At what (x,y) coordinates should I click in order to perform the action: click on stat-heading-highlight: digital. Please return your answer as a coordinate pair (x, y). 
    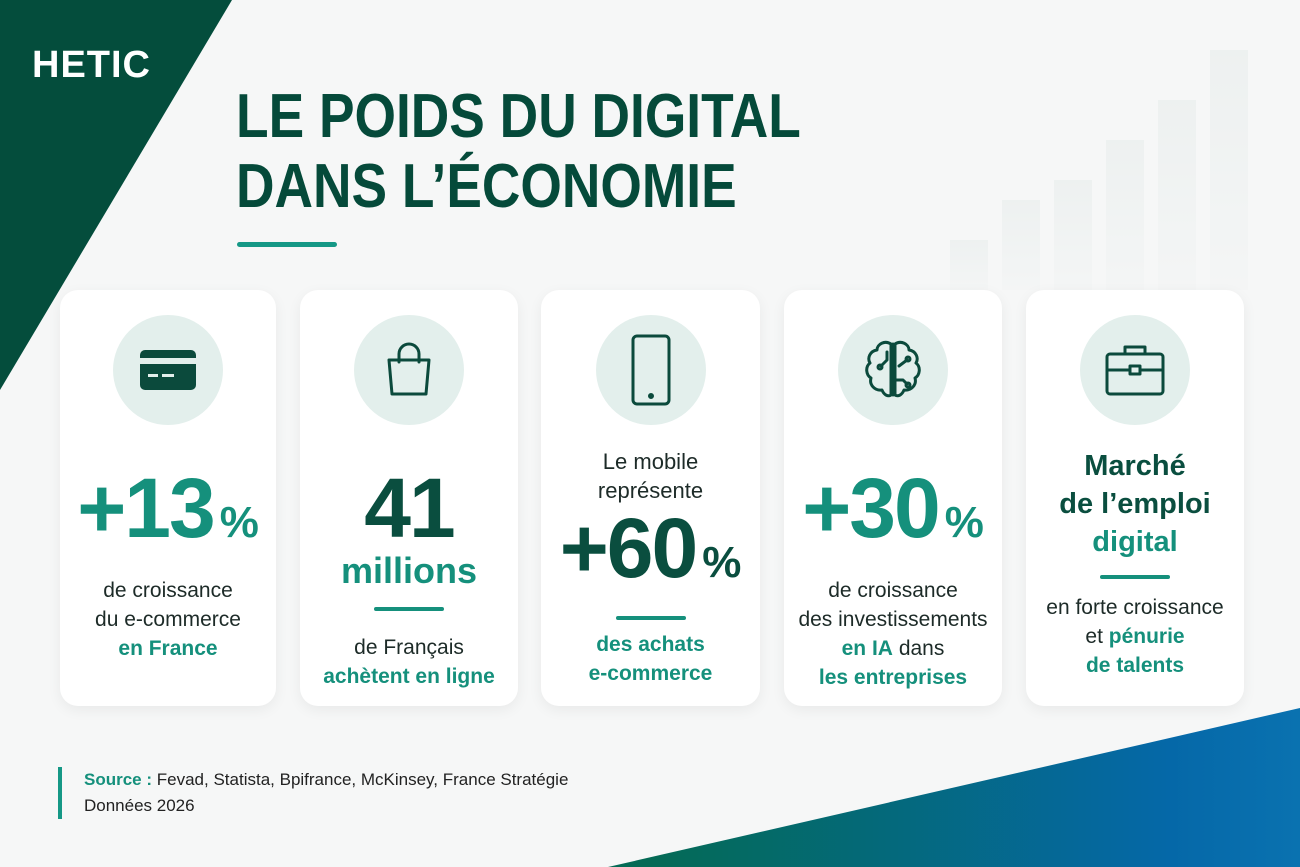
    Looking at the image, I should click on (1135, 542).